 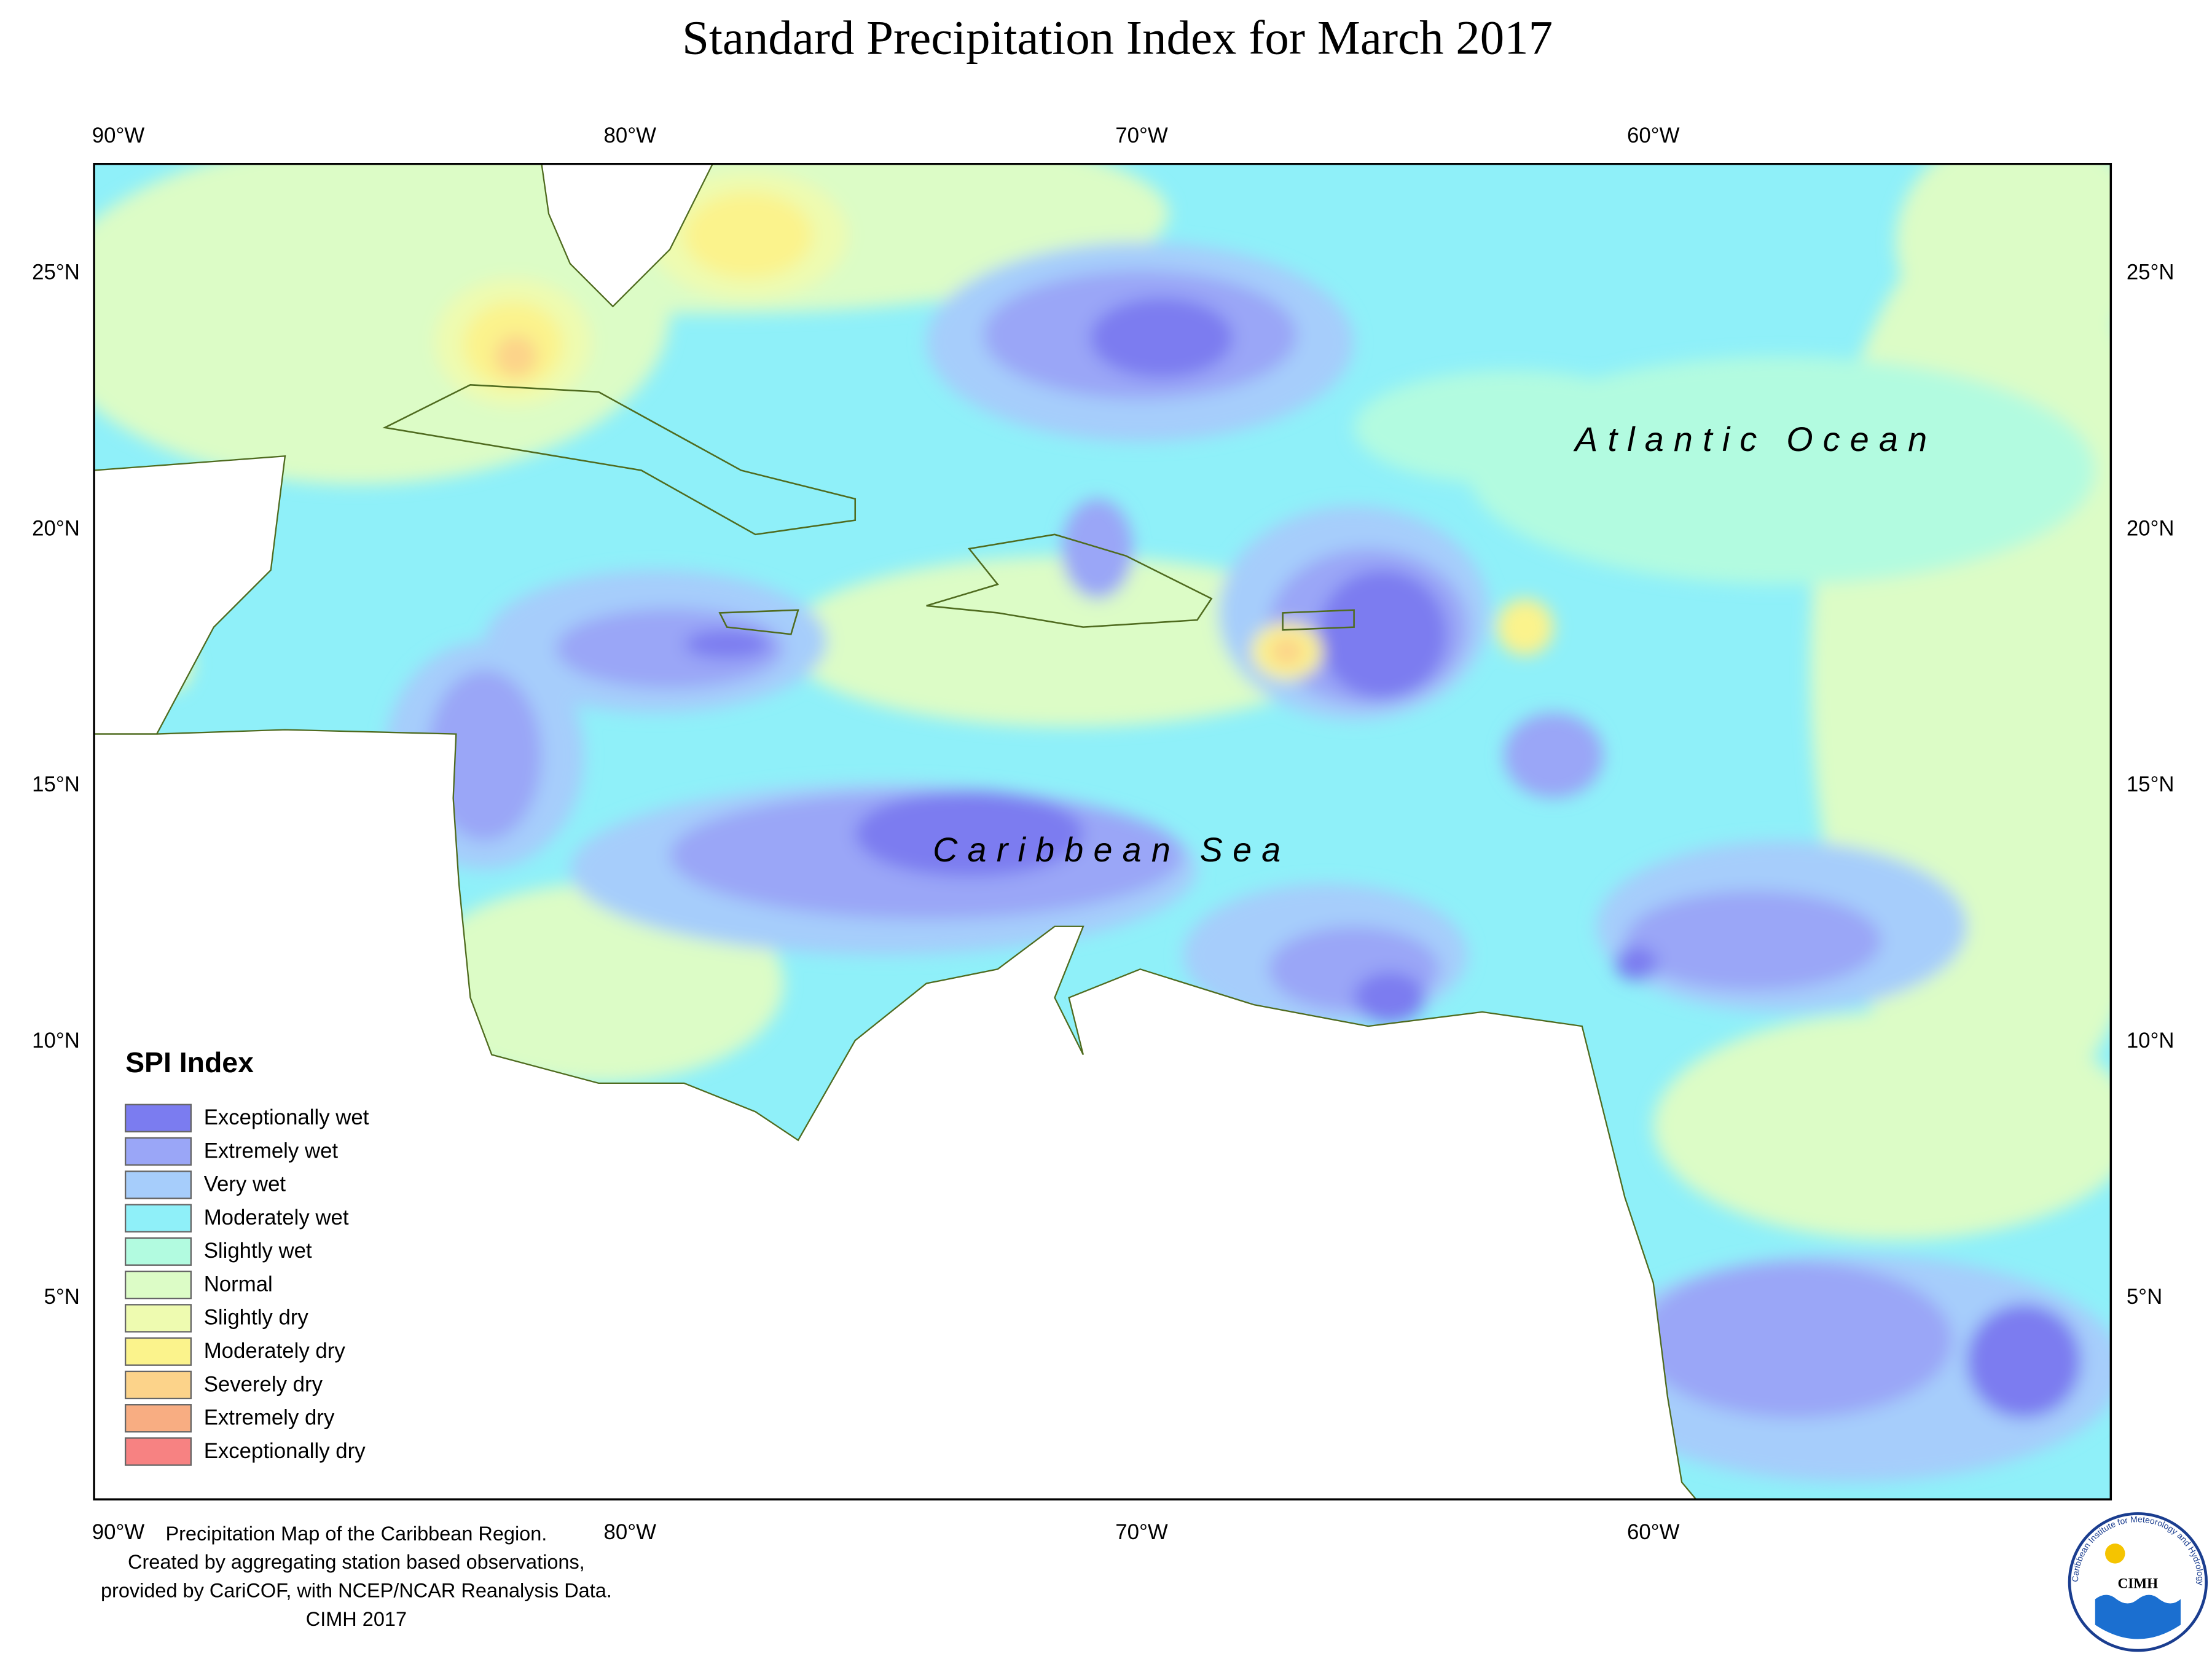 I want to click on legend-label: Extremely dry, so click(x=269, y=1418).